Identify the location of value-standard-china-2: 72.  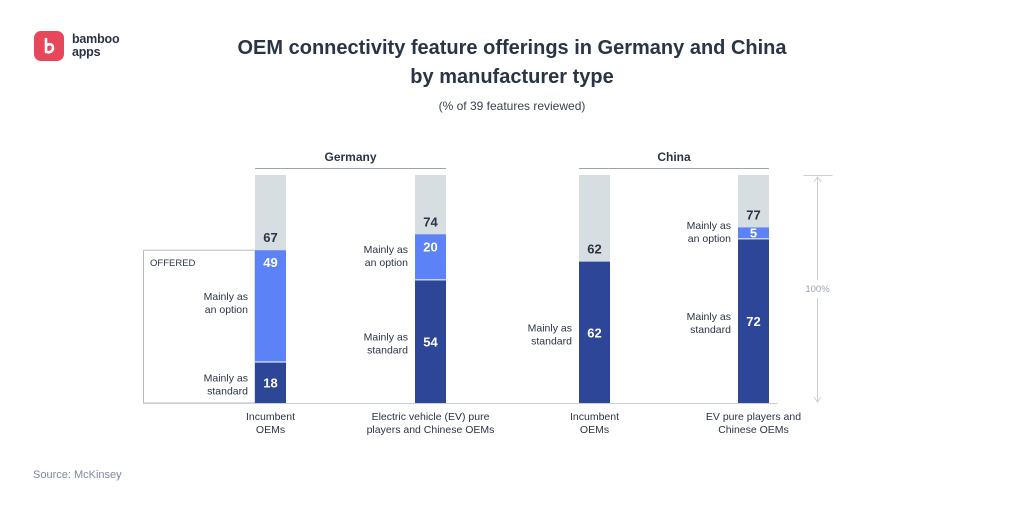
(753, 321).